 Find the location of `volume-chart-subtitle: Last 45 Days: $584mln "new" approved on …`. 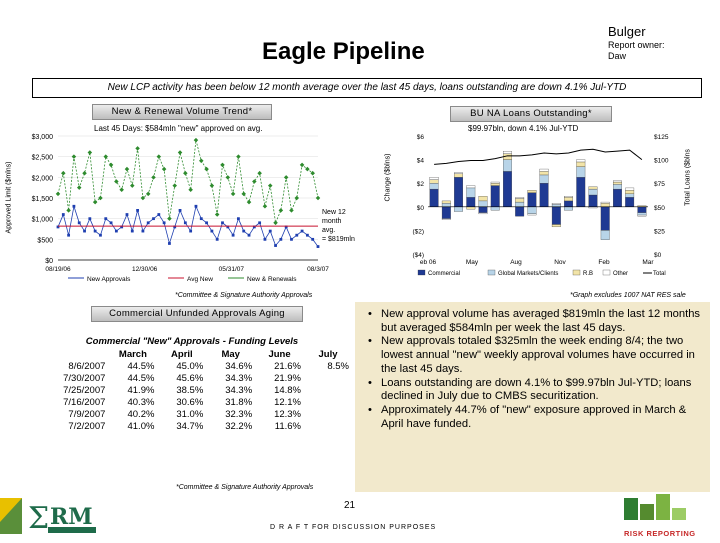

volume-chart-subtitle: Last 45 Days: $584mln "new" approved on … is located at coordinates (178, 128).